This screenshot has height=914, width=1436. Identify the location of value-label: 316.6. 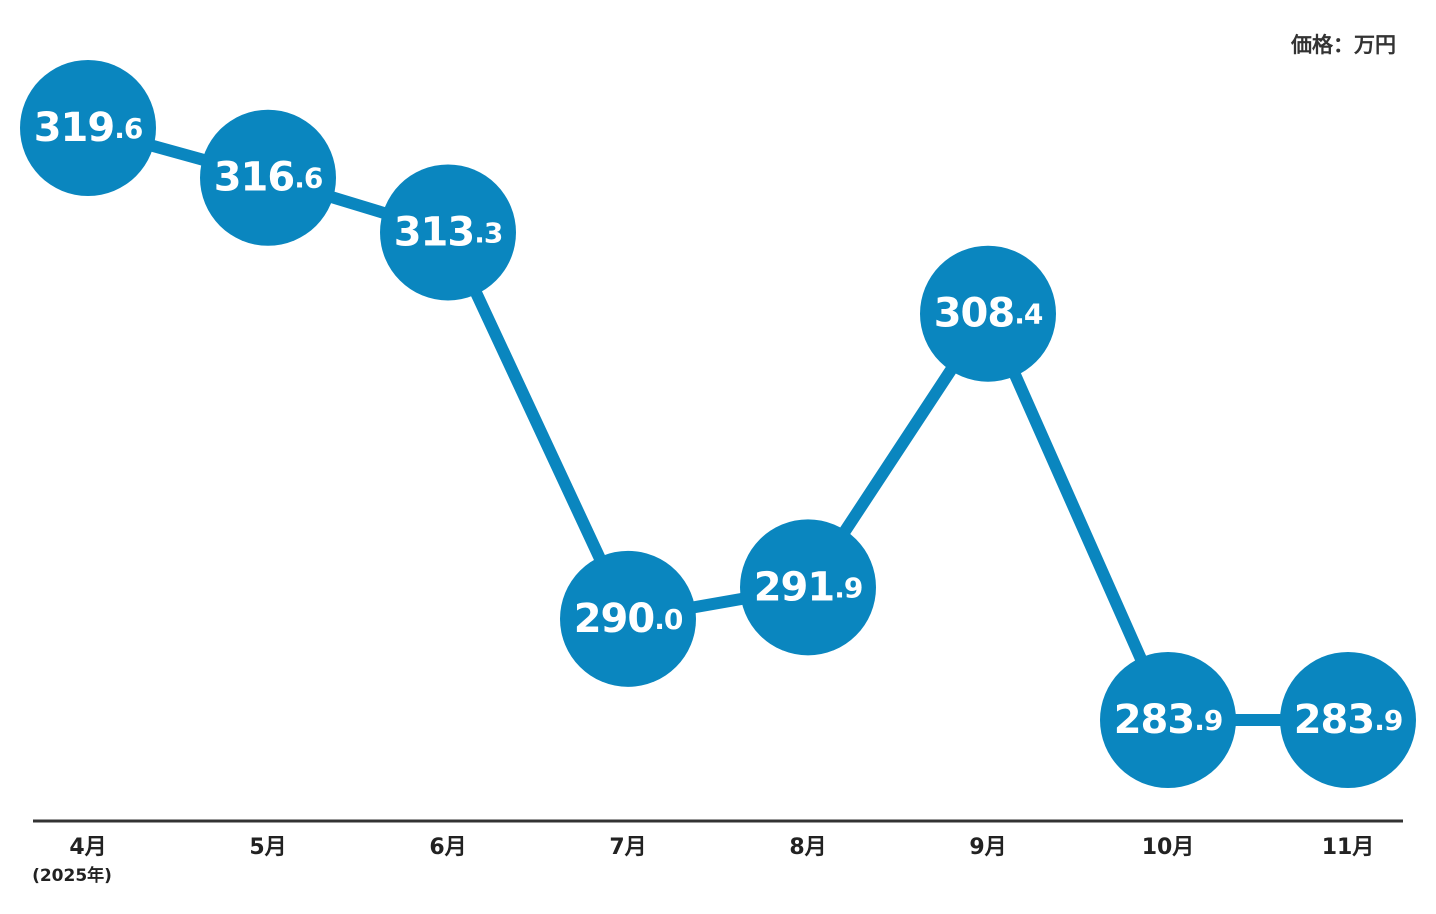
(268, 178).